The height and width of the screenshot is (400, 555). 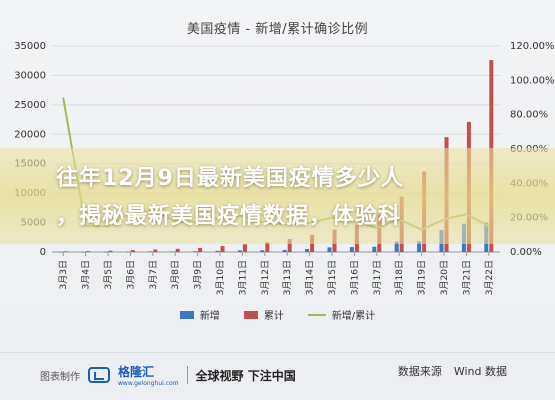 I want to click on legend-swatch-new, so click(x=186, y=314).